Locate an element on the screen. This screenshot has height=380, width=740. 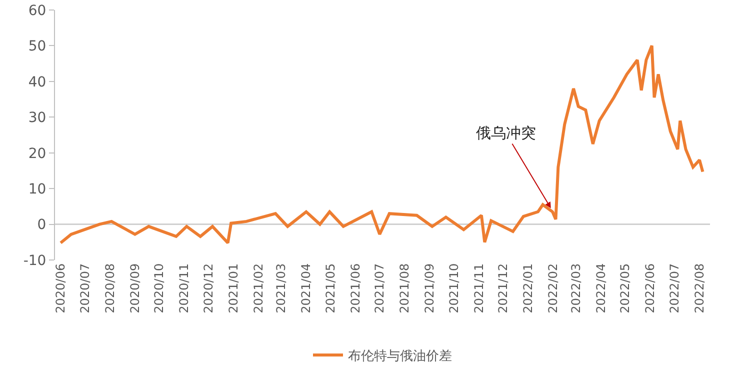
y-tick-label: -10 is located at coordinates (34, 260).